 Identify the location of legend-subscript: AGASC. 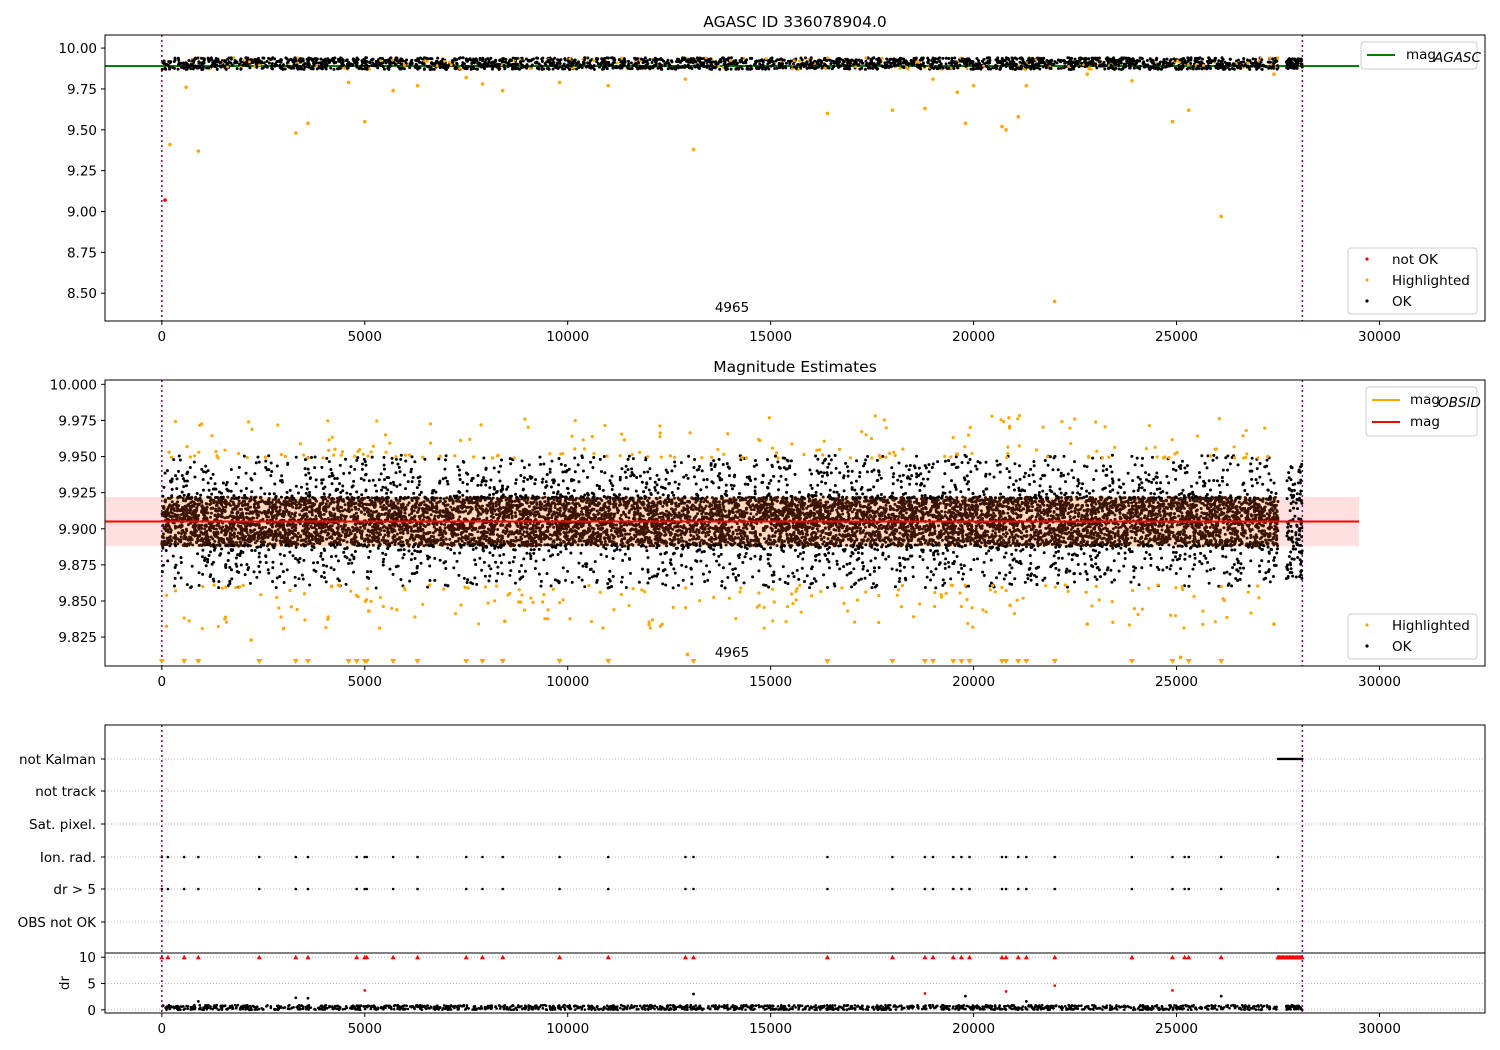
(1457, 58).